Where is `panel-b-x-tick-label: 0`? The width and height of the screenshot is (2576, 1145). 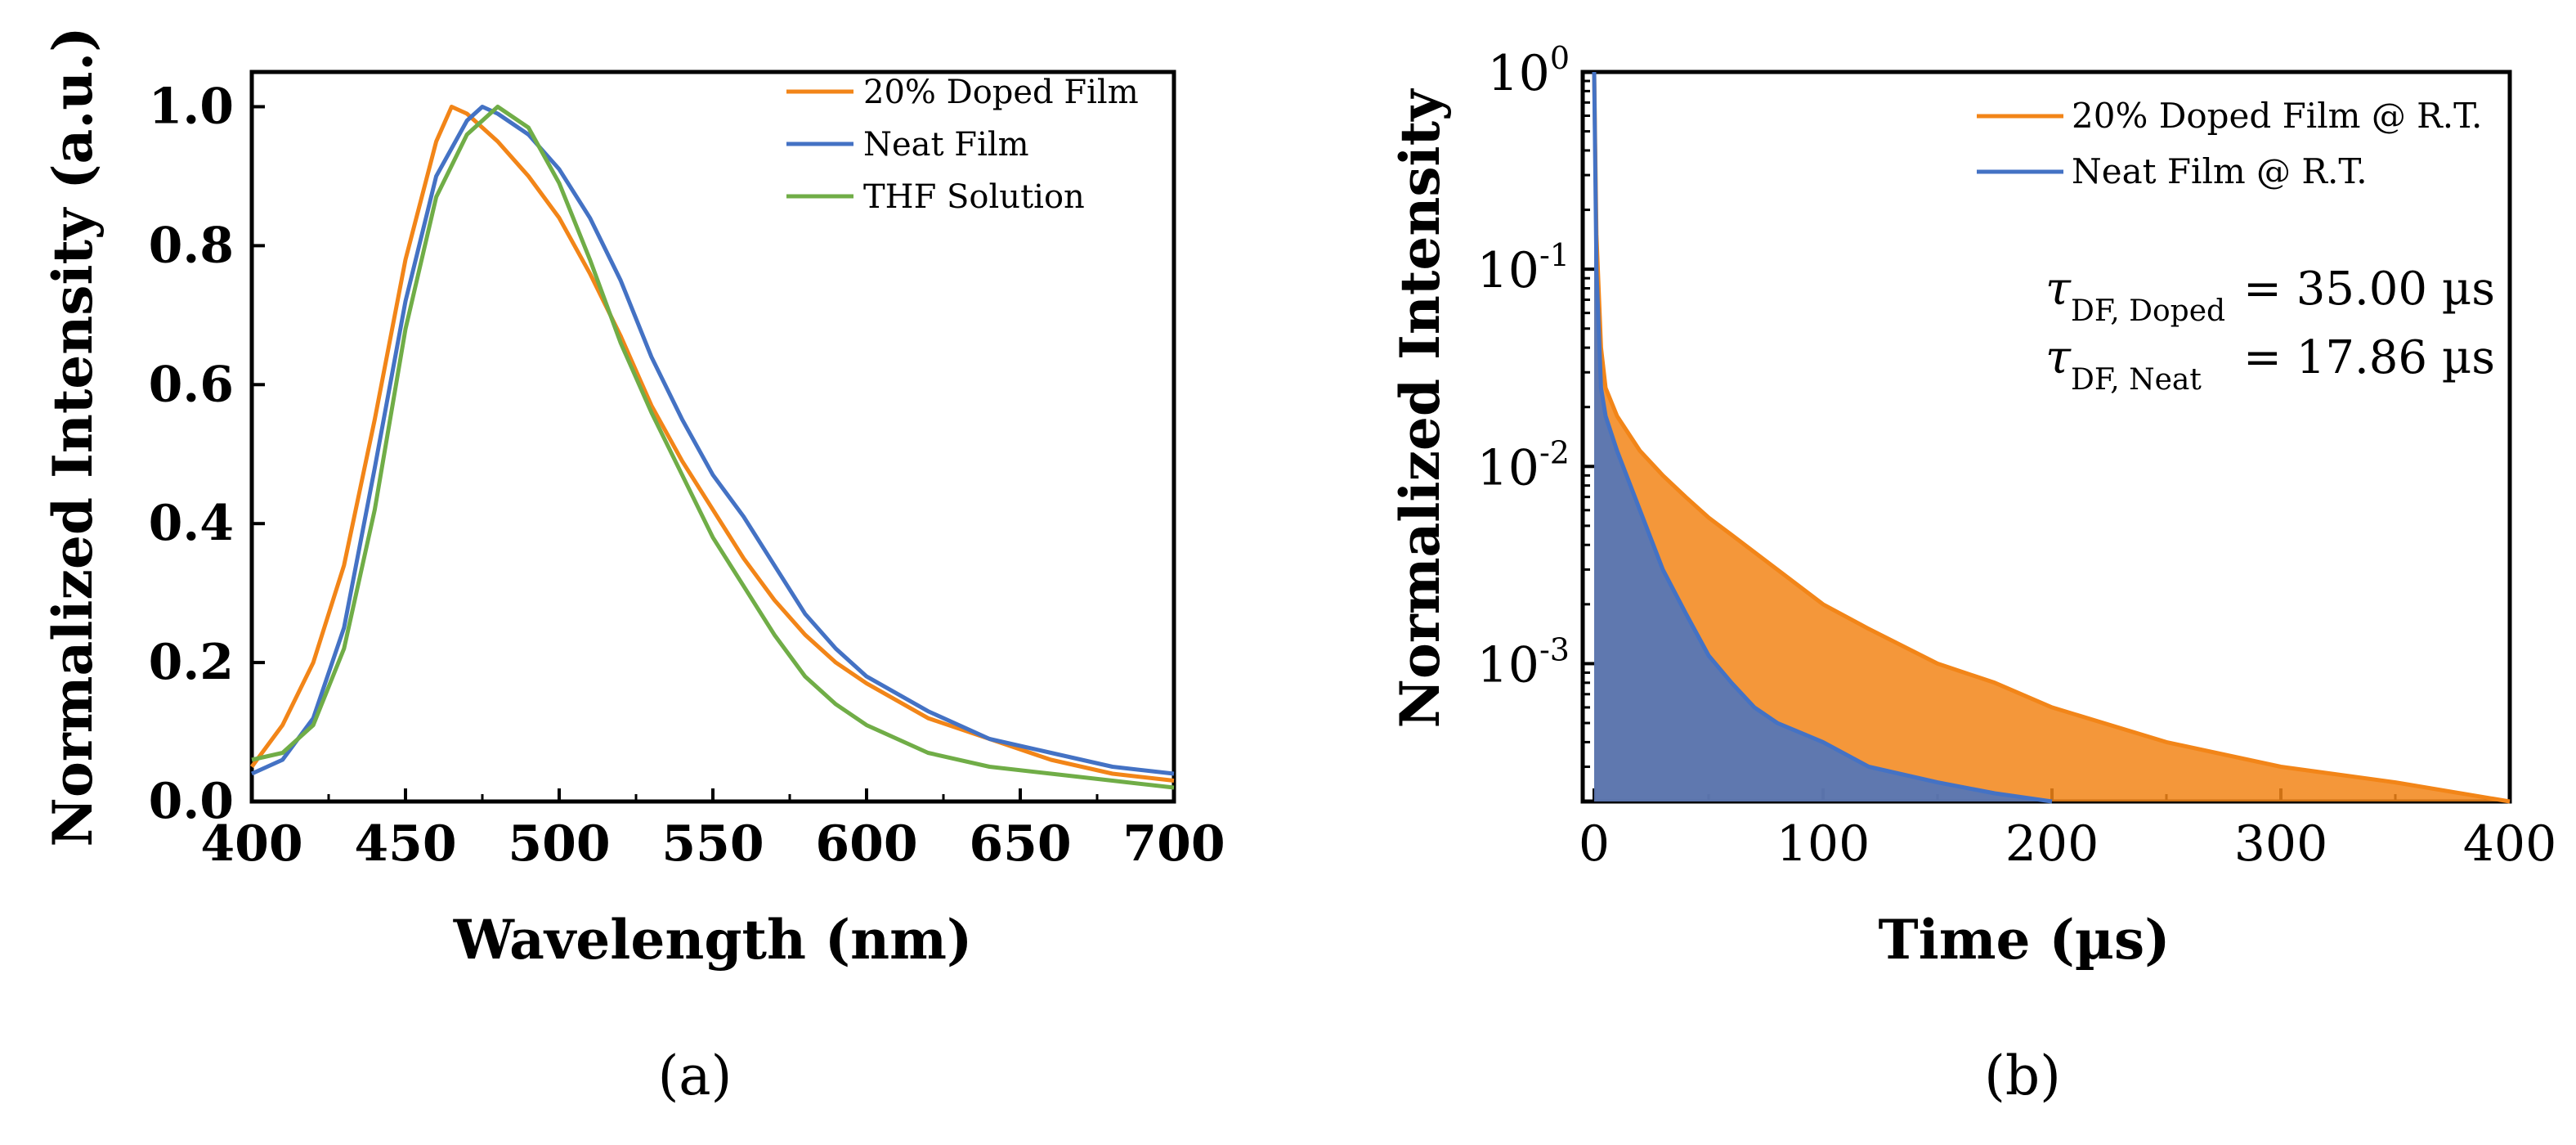
panel-b-x-tick-label: 0 is located at coordinates (1594, 844).